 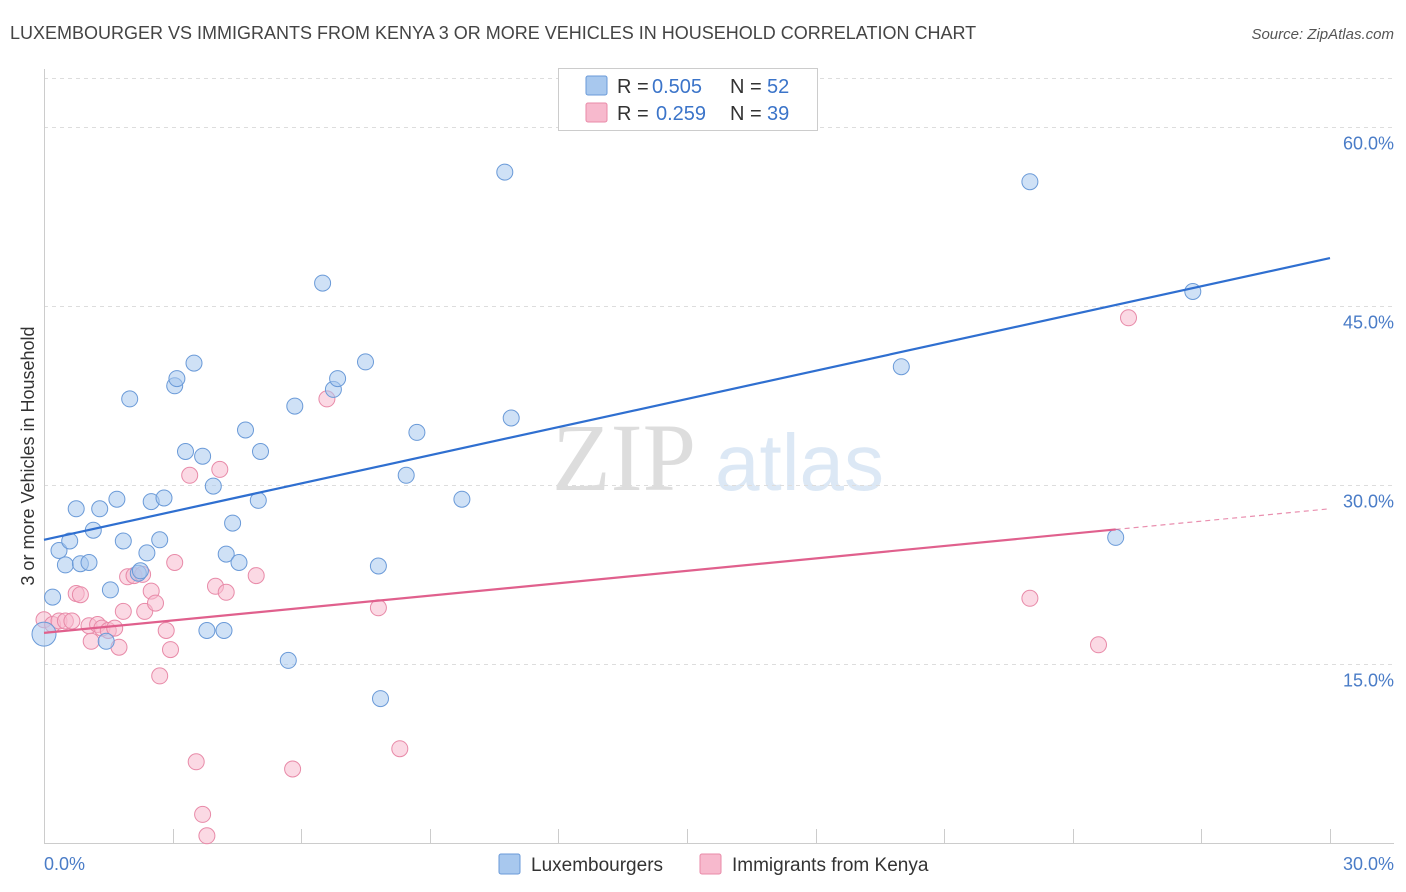 I want to click on correlation-legend: R = 0.505 N = 52 R = 0.259 N = 39, so click(x=688, y=99).